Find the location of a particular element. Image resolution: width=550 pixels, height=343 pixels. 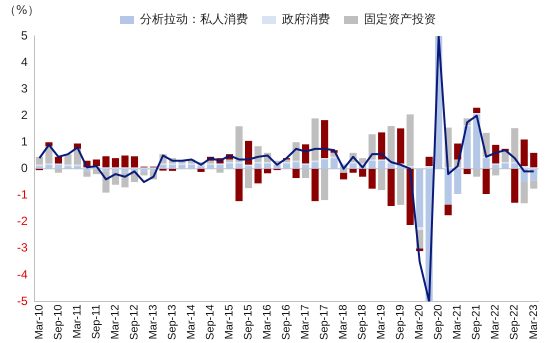

x-tick-label: Mar-14 is located at coordinates (192, 322).